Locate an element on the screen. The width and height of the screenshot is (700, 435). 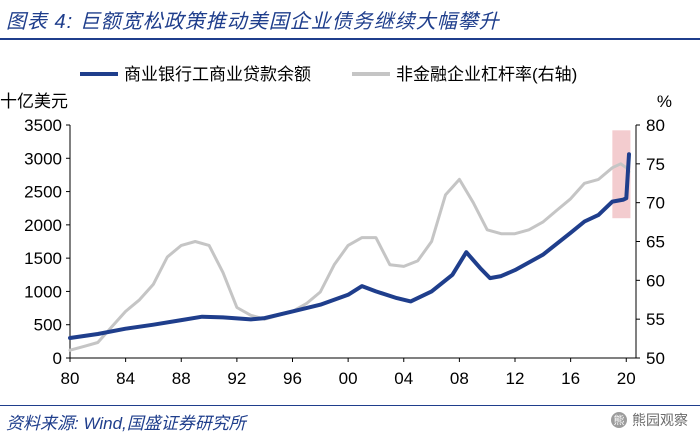
x-tick-label: 00 is located at coordinates (348, 378).